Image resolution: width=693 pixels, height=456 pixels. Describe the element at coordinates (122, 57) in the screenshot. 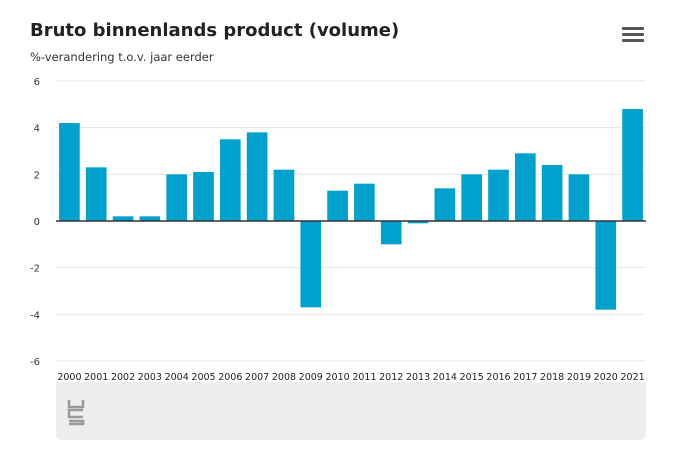

I see `chart-subtitle: %-verandering t.o.v. jaar eerder` at that location.